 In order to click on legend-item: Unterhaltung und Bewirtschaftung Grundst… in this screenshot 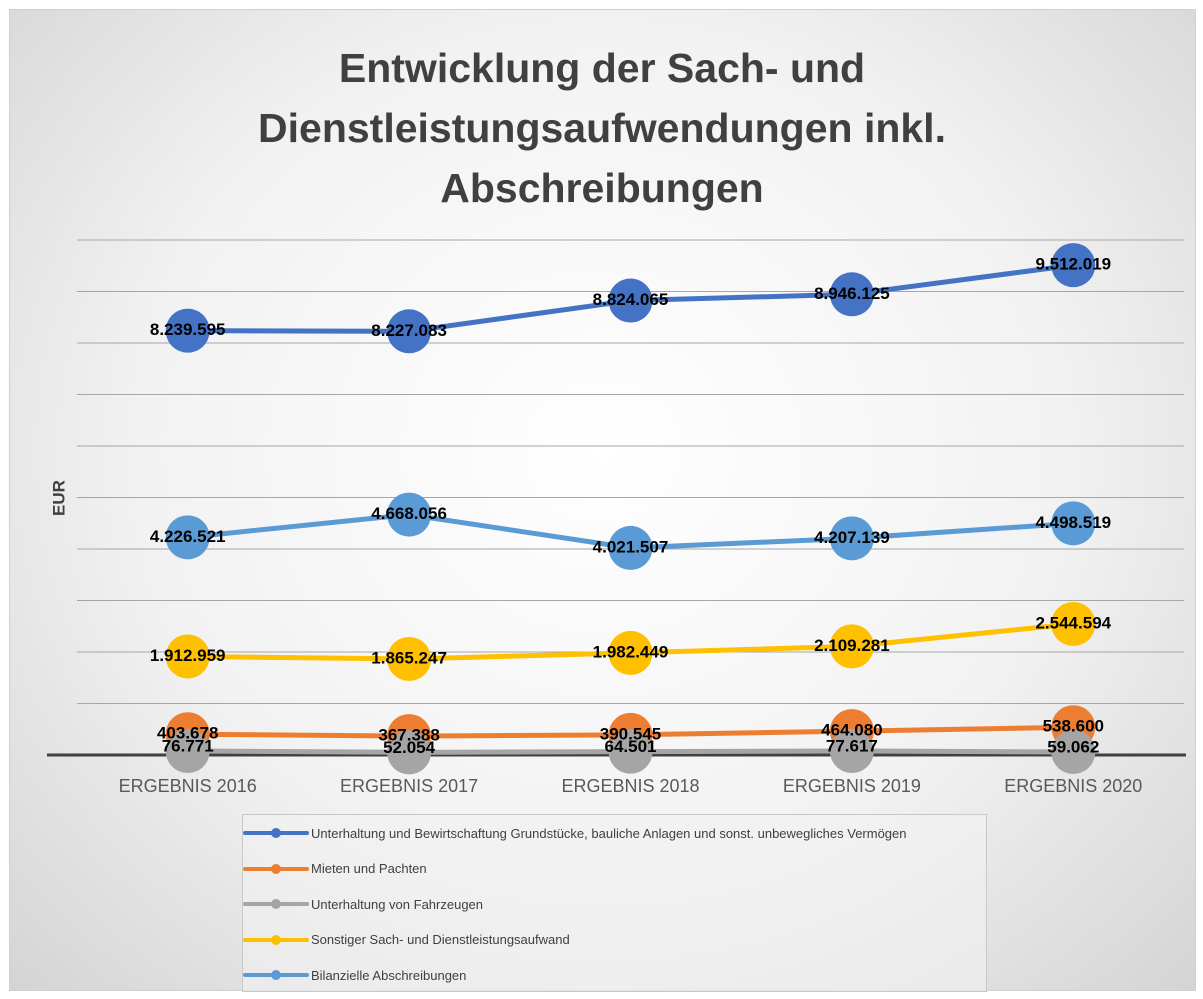, I will do `click(575, 833)`.